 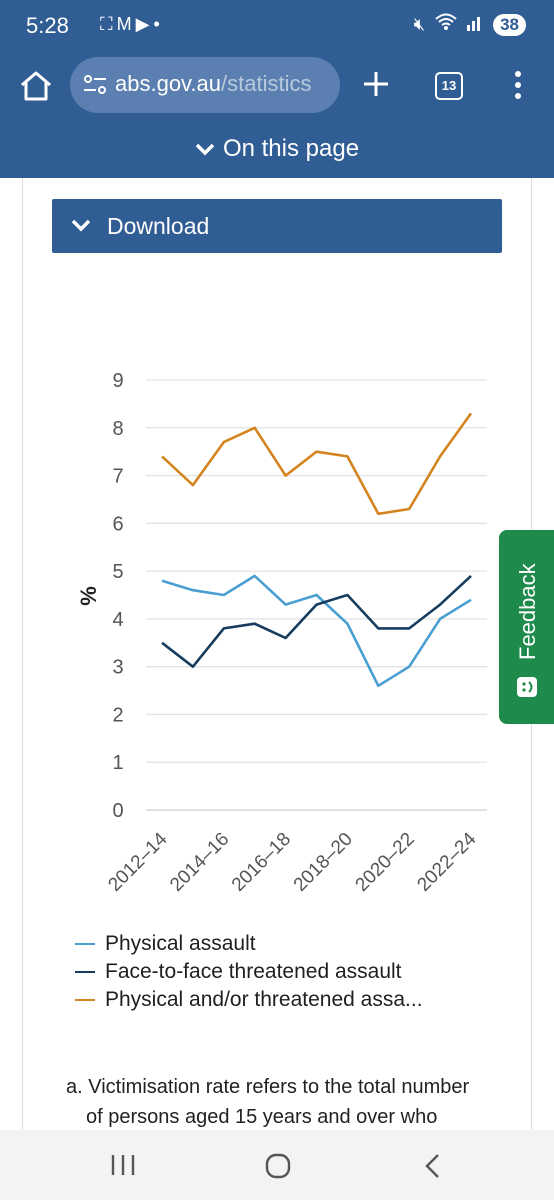 What do you see at coordinates (449, 86) in the screenshot?
I see `tab-switcher-button: 13` at bounding box center [449, 86].